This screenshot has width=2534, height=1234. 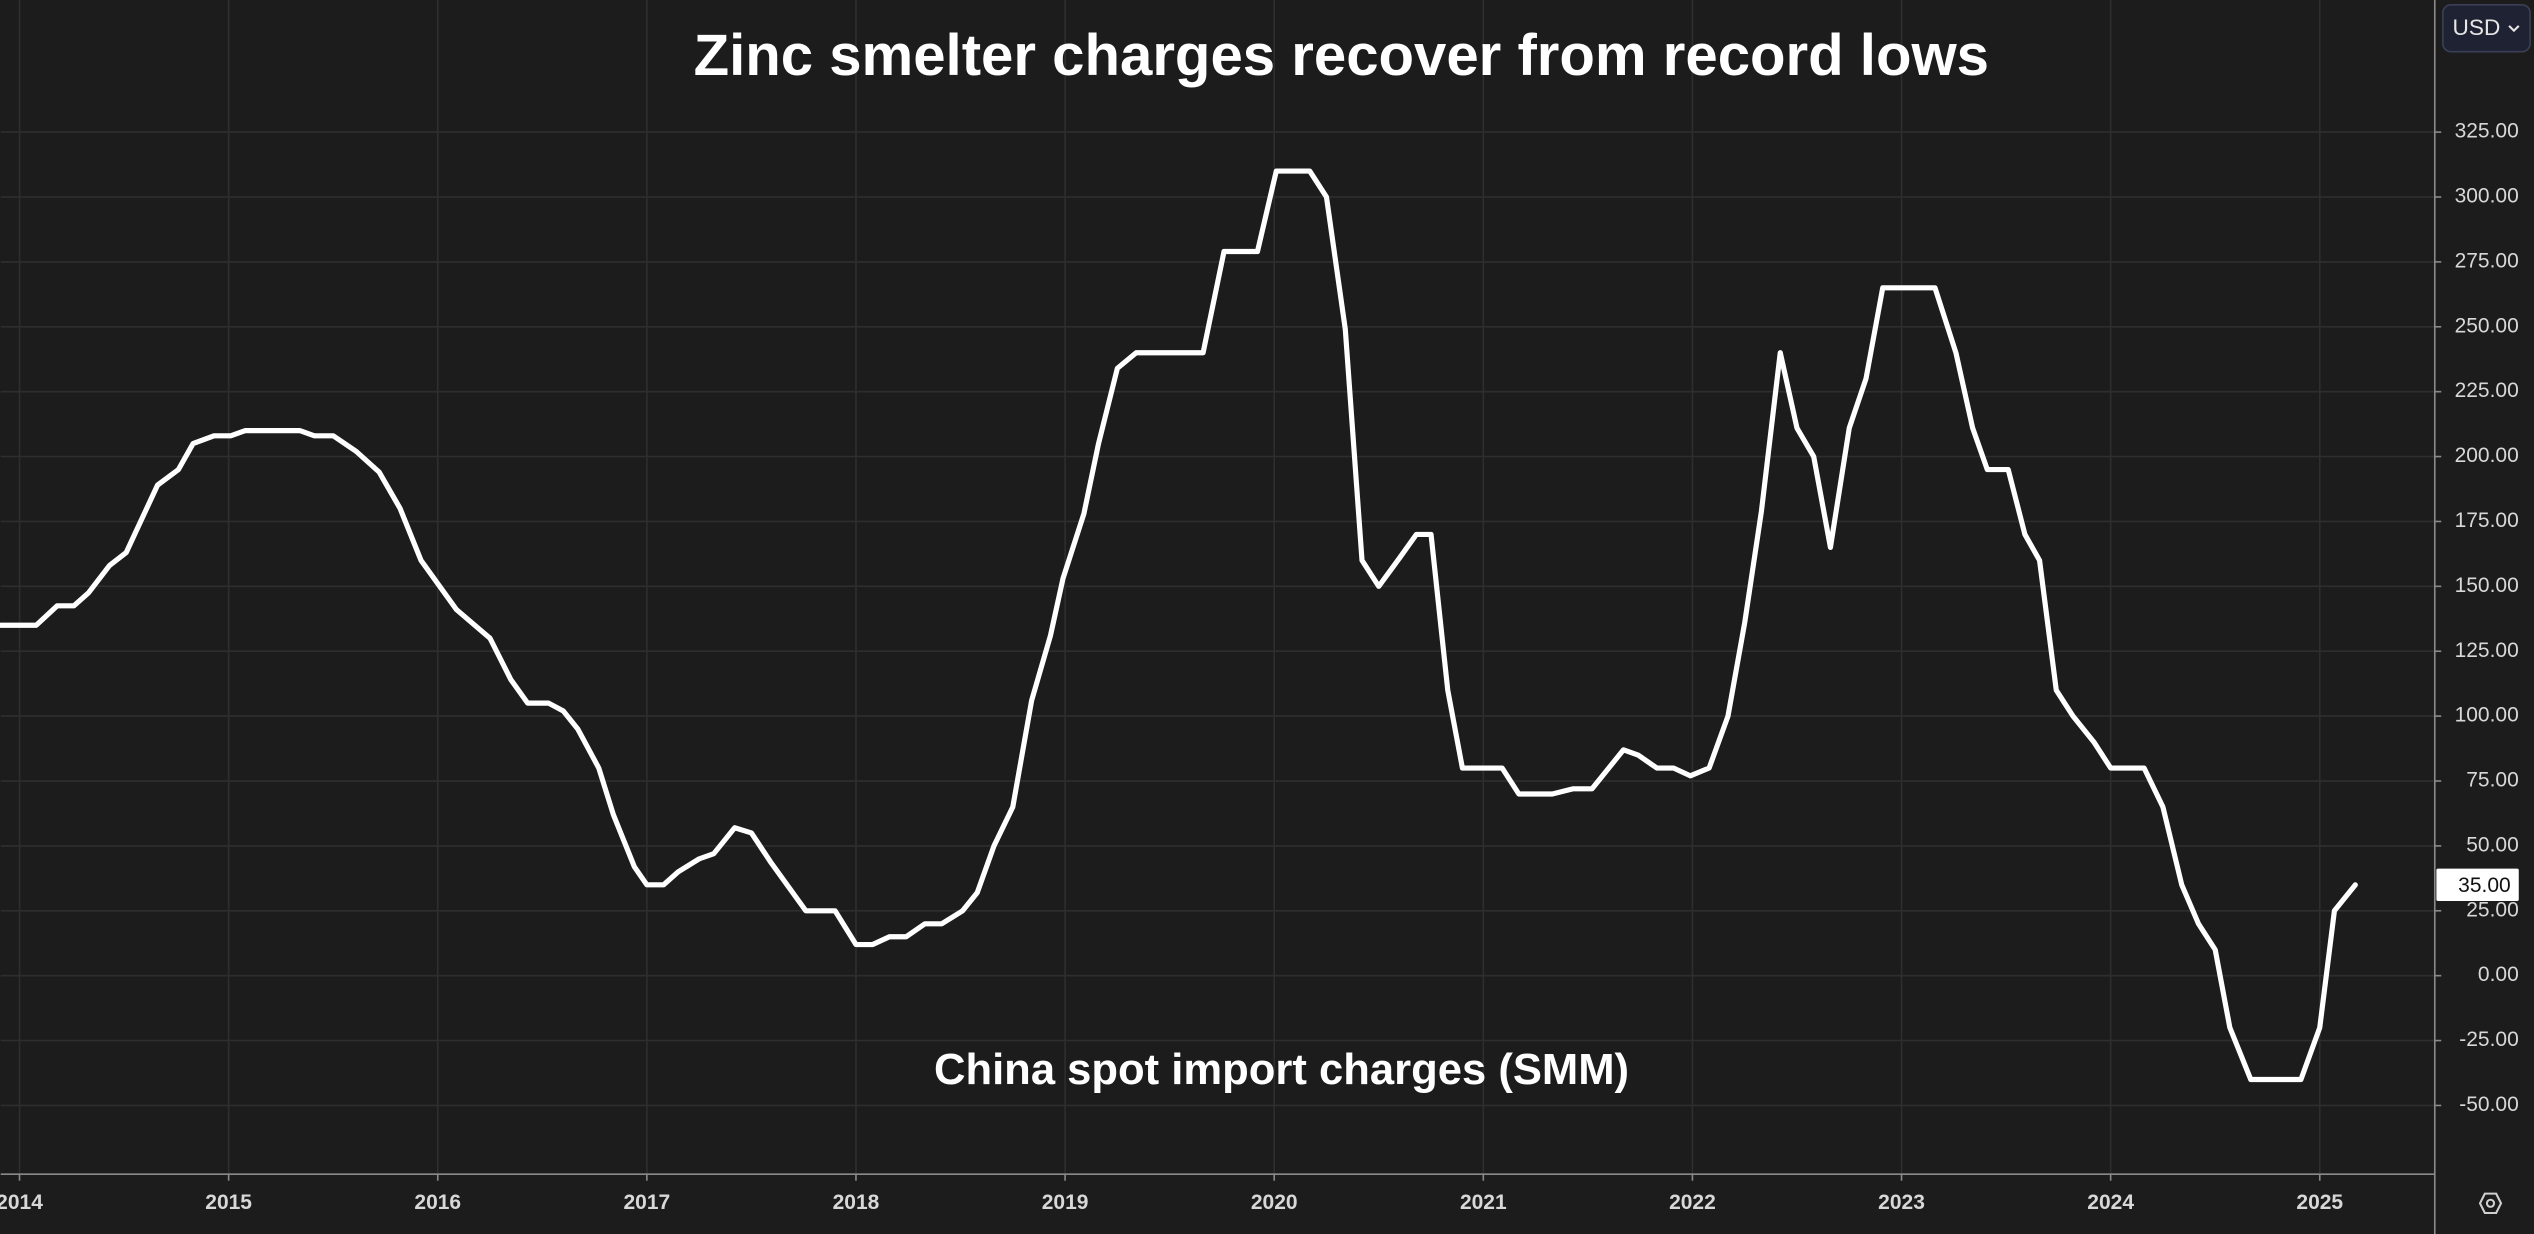 What do you see at coordinates (1065, 1202) in the screenshot?
I see `x-tick-label: 2019` at bounding box center [1065, 1202].